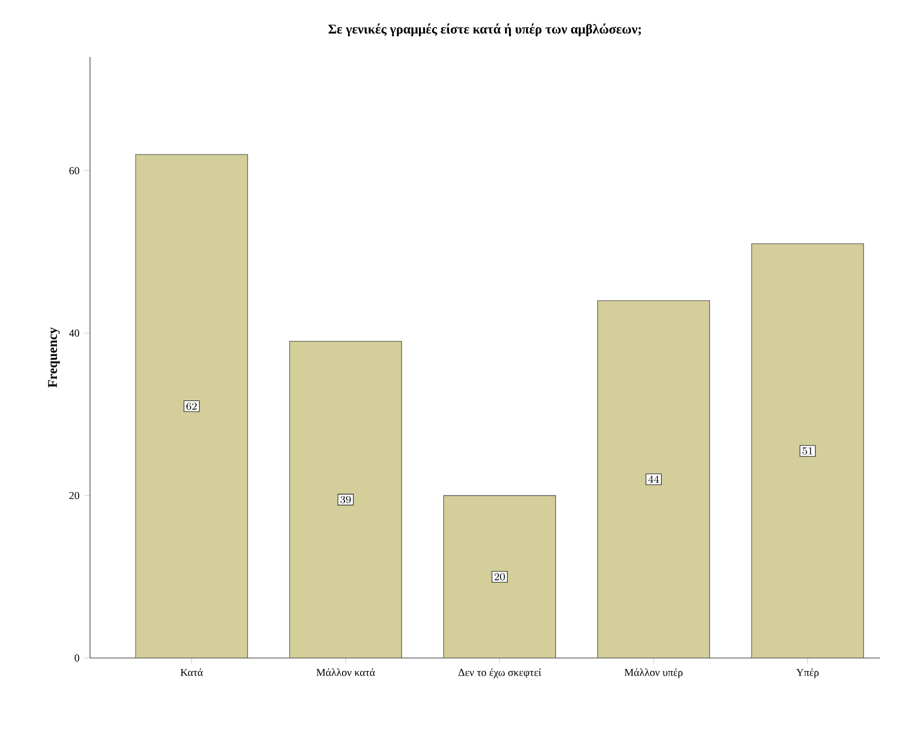  Describe the element at coordinates (653, 673) in the screenshot. I see `x-tick-label: Μάλλον υπέρ` at that location.